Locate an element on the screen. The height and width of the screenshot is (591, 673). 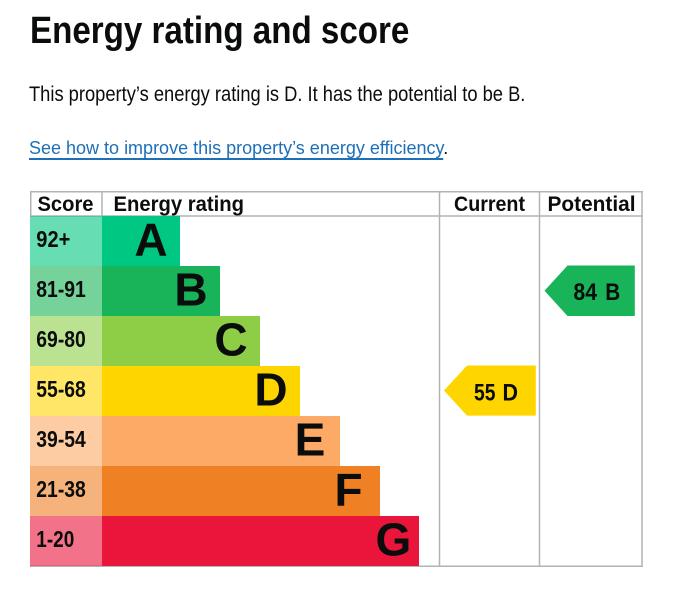
svg-text: 55 is located at coordinates (485, 392).